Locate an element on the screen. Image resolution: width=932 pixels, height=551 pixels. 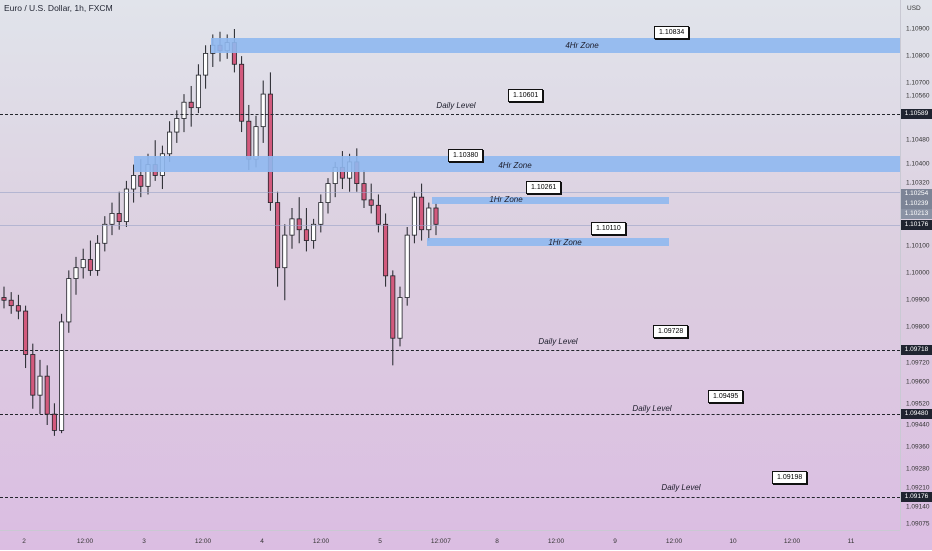
zone-1hr-lower is located at coordinates (548, 242).